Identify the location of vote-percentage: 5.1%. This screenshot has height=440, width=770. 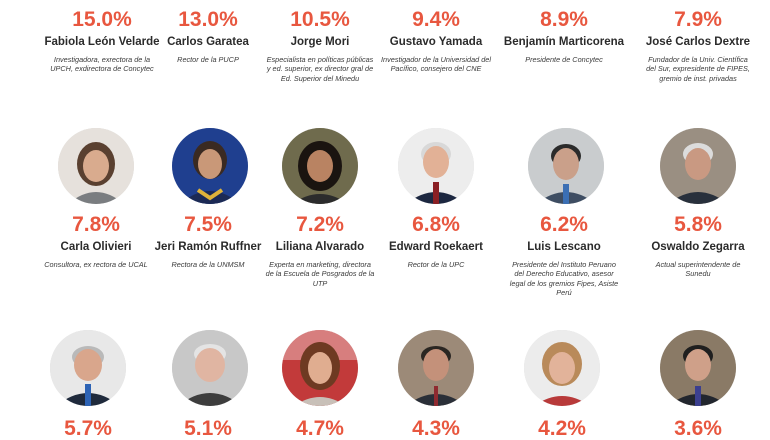
(208, 428).